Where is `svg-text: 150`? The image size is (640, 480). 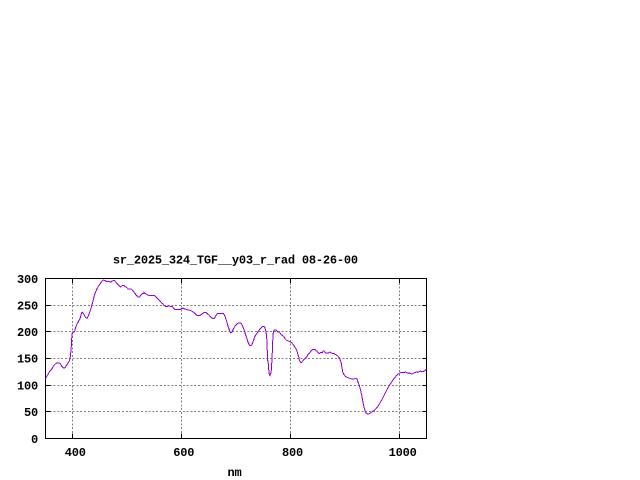 svg-text: 150 is located at coordinates (27, 360).